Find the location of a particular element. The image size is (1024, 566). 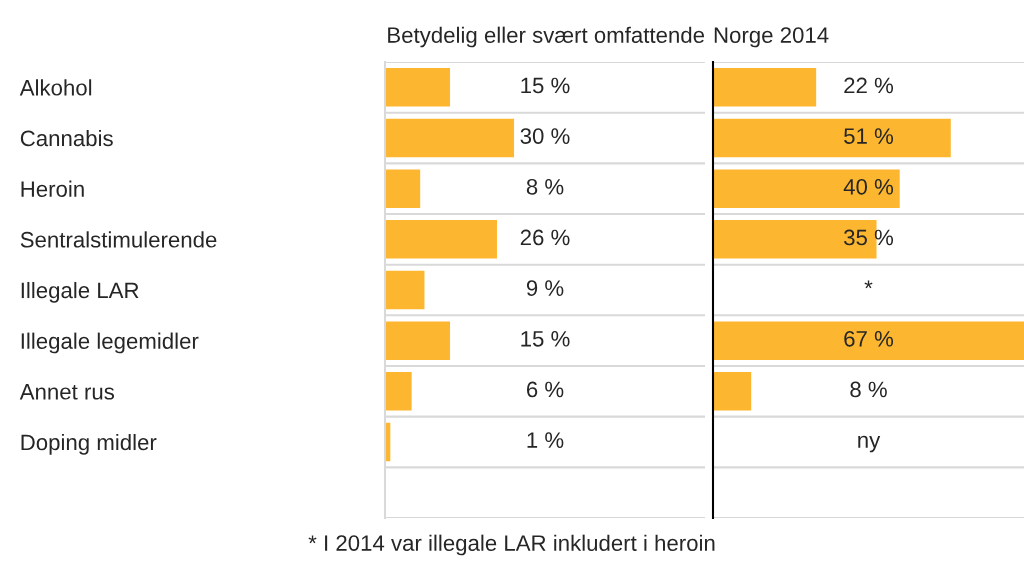

y-tick-label: Heroin is located at coordinates (52, 188).